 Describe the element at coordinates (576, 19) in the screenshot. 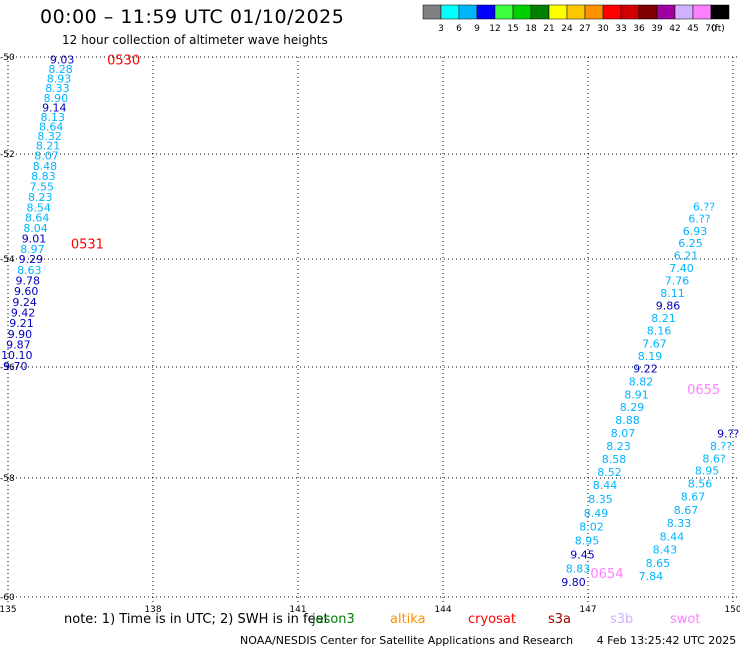

I see `color-legend: 3 6 9 12 15 18 21 24 27 30 33 36 39 42 45 70(ft)` at that location.